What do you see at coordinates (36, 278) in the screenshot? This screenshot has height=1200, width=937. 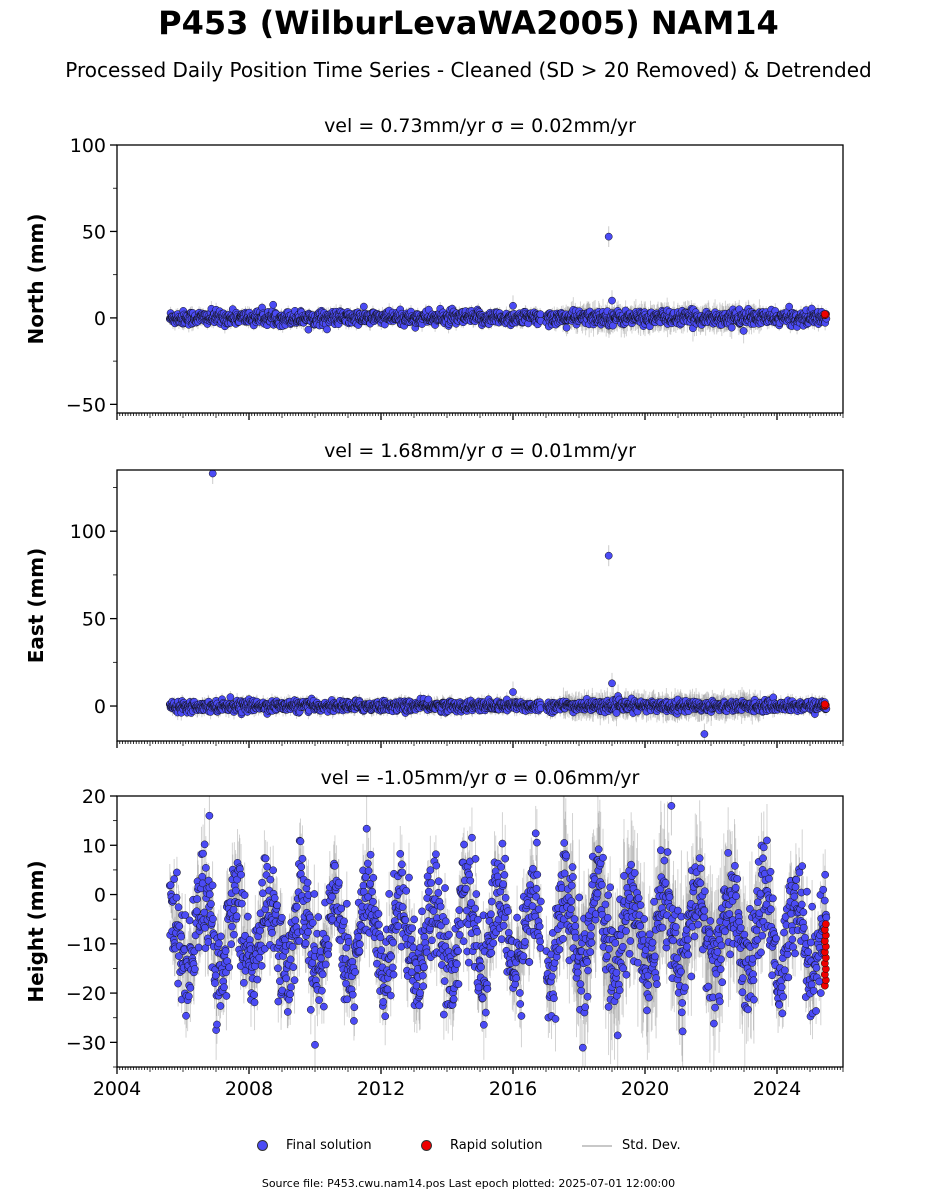 I see `y-axis-label-north: North (mm)` at bounding box center [36, 278].